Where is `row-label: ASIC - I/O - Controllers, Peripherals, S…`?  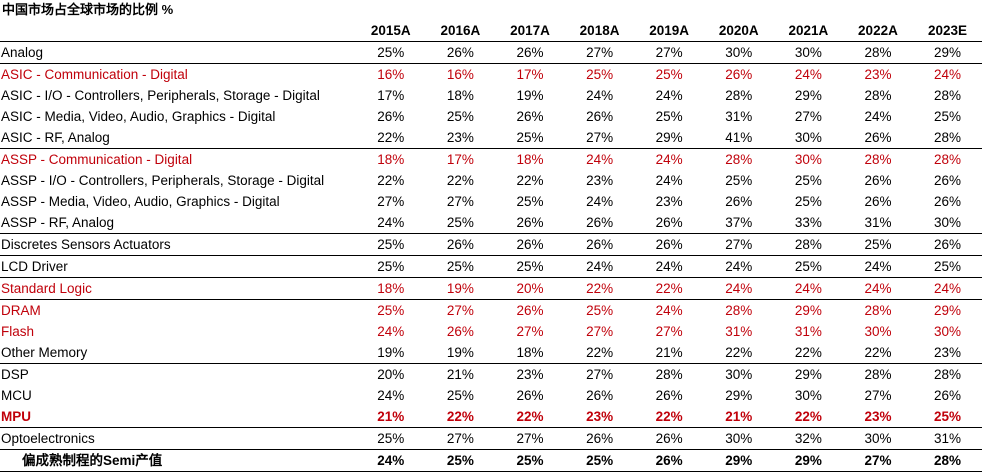 row-label: ASIC - I/O - Controllers, Peripherals, S… is located at coordinates (160, 95).